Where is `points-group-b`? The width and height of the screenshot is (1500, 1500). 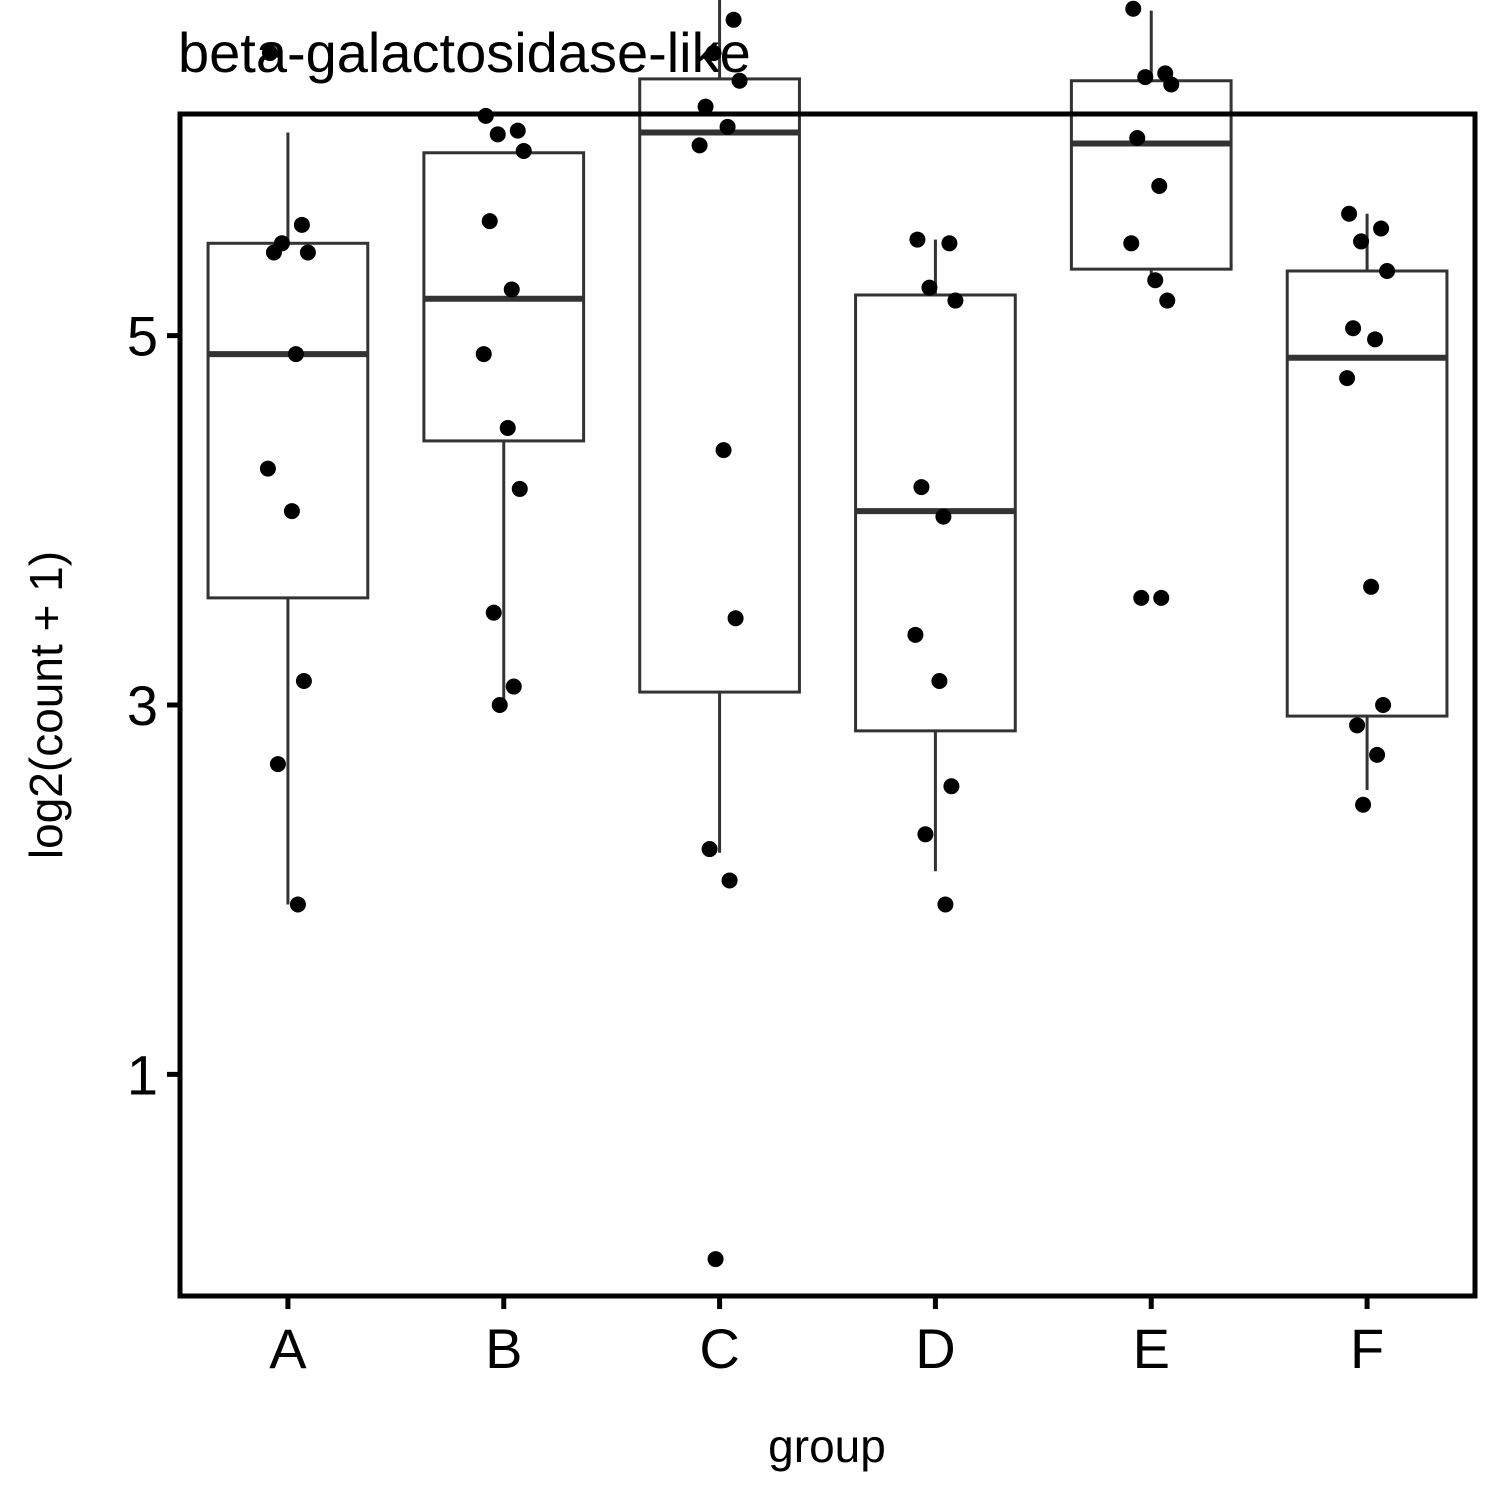 points-group-b is located at coordinates (503, 410).